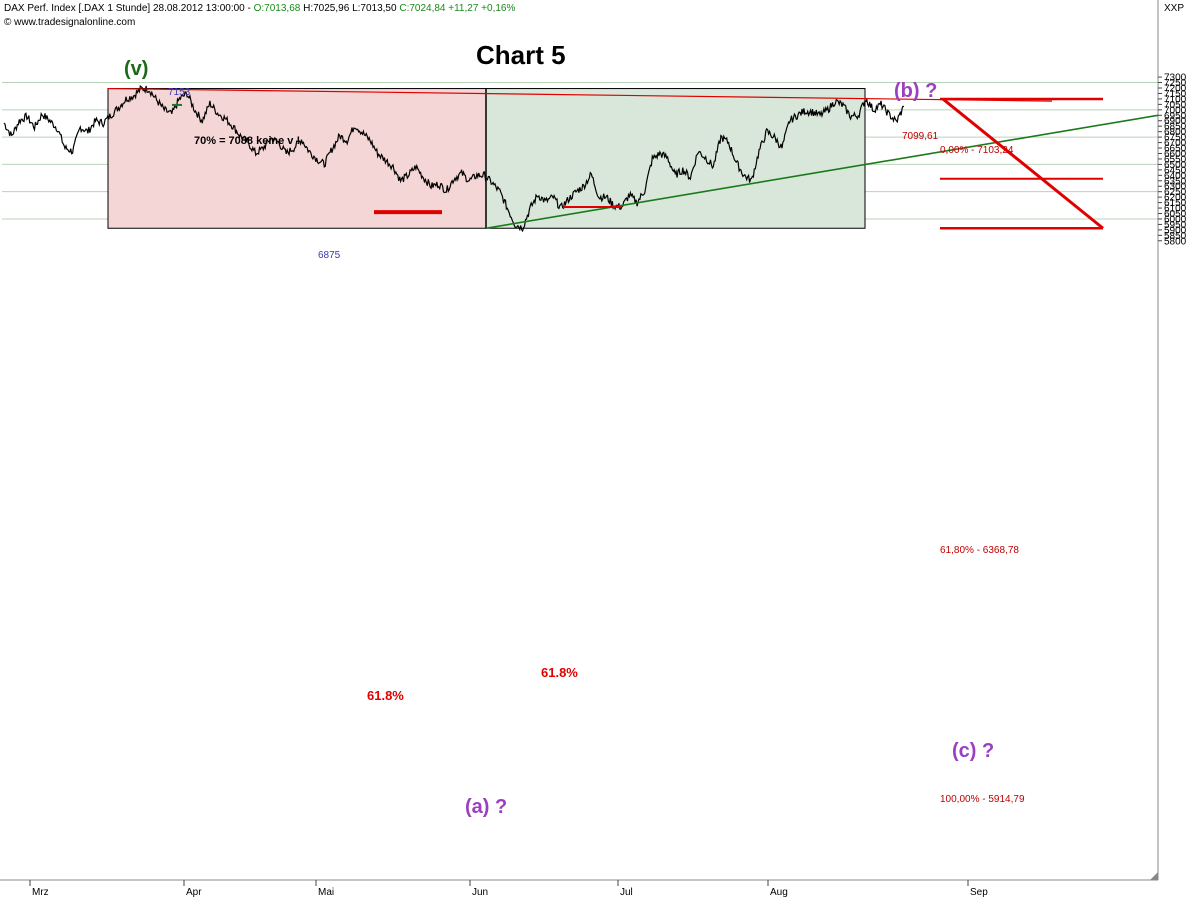 This screenshot has height=900, width=1200. What do you see at coordinates (374, 8) in the screenshot?
I see `low-value: L:7013,50` at bounding box center [374, 8].